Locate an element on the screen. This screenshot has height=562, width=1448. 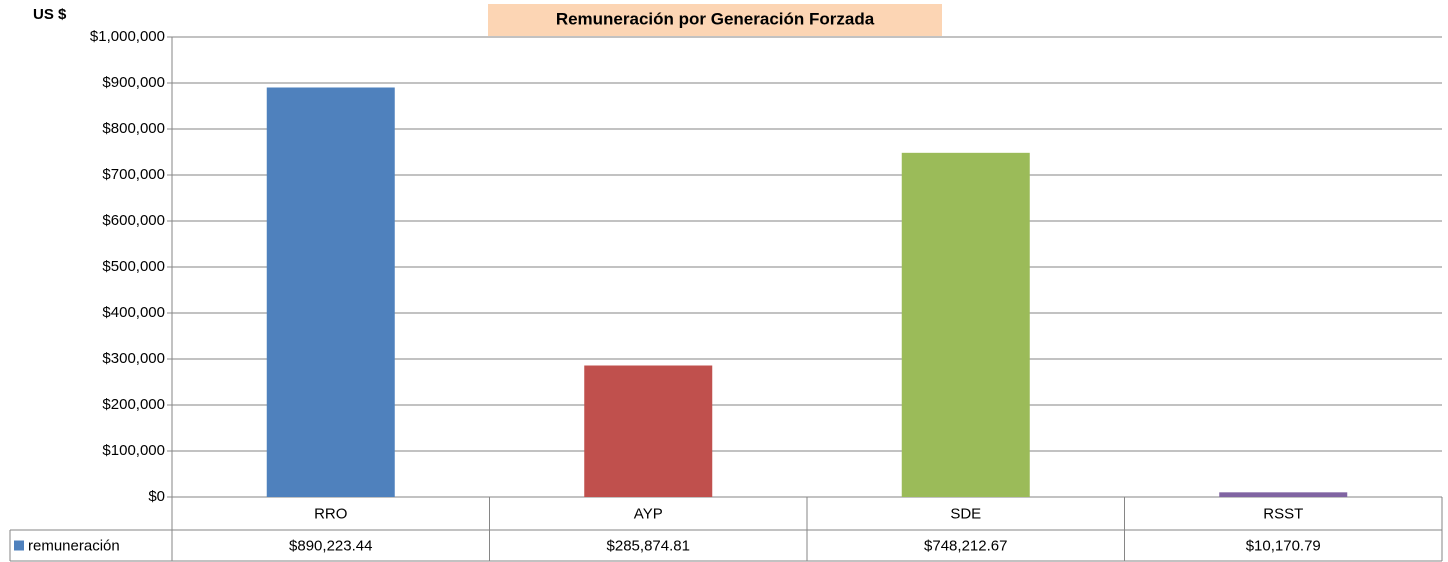
y-tick-label: $400,000 is located at coordinates (133, 312).